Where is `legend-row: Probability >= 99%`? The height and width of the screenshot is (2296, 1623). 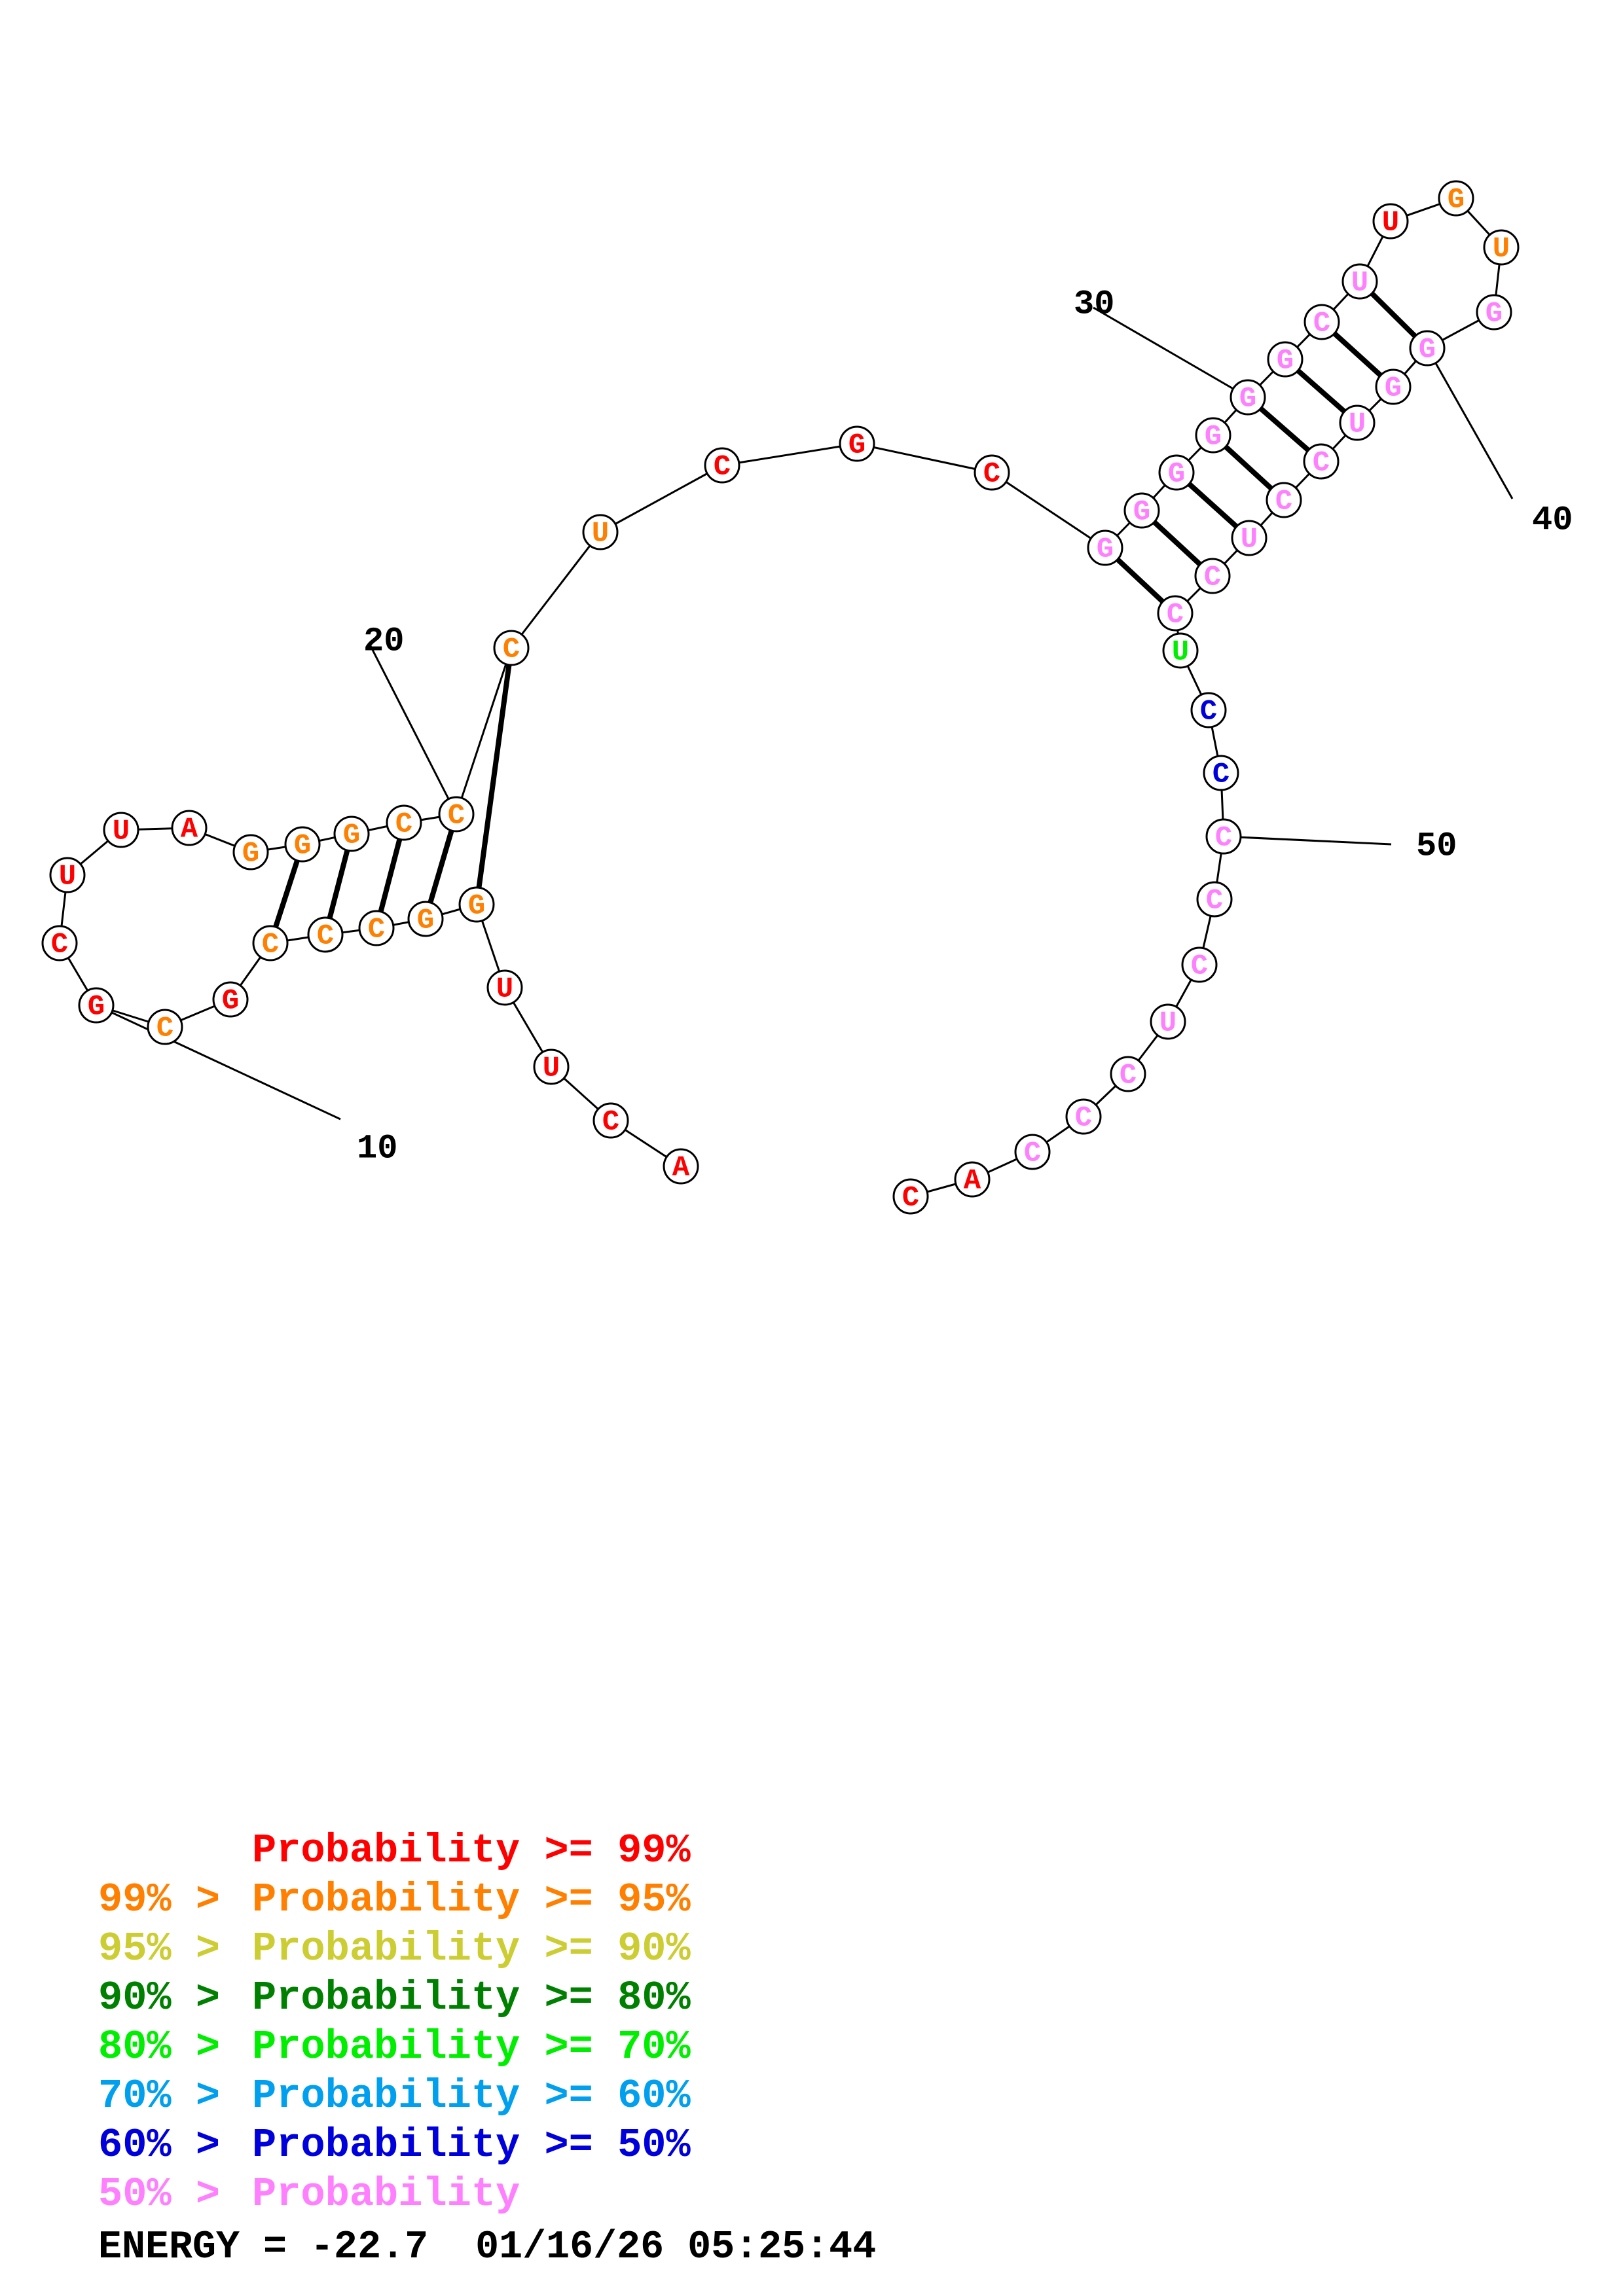
legend-row: Probability >= 99% is located at coordinates (394, 1850).